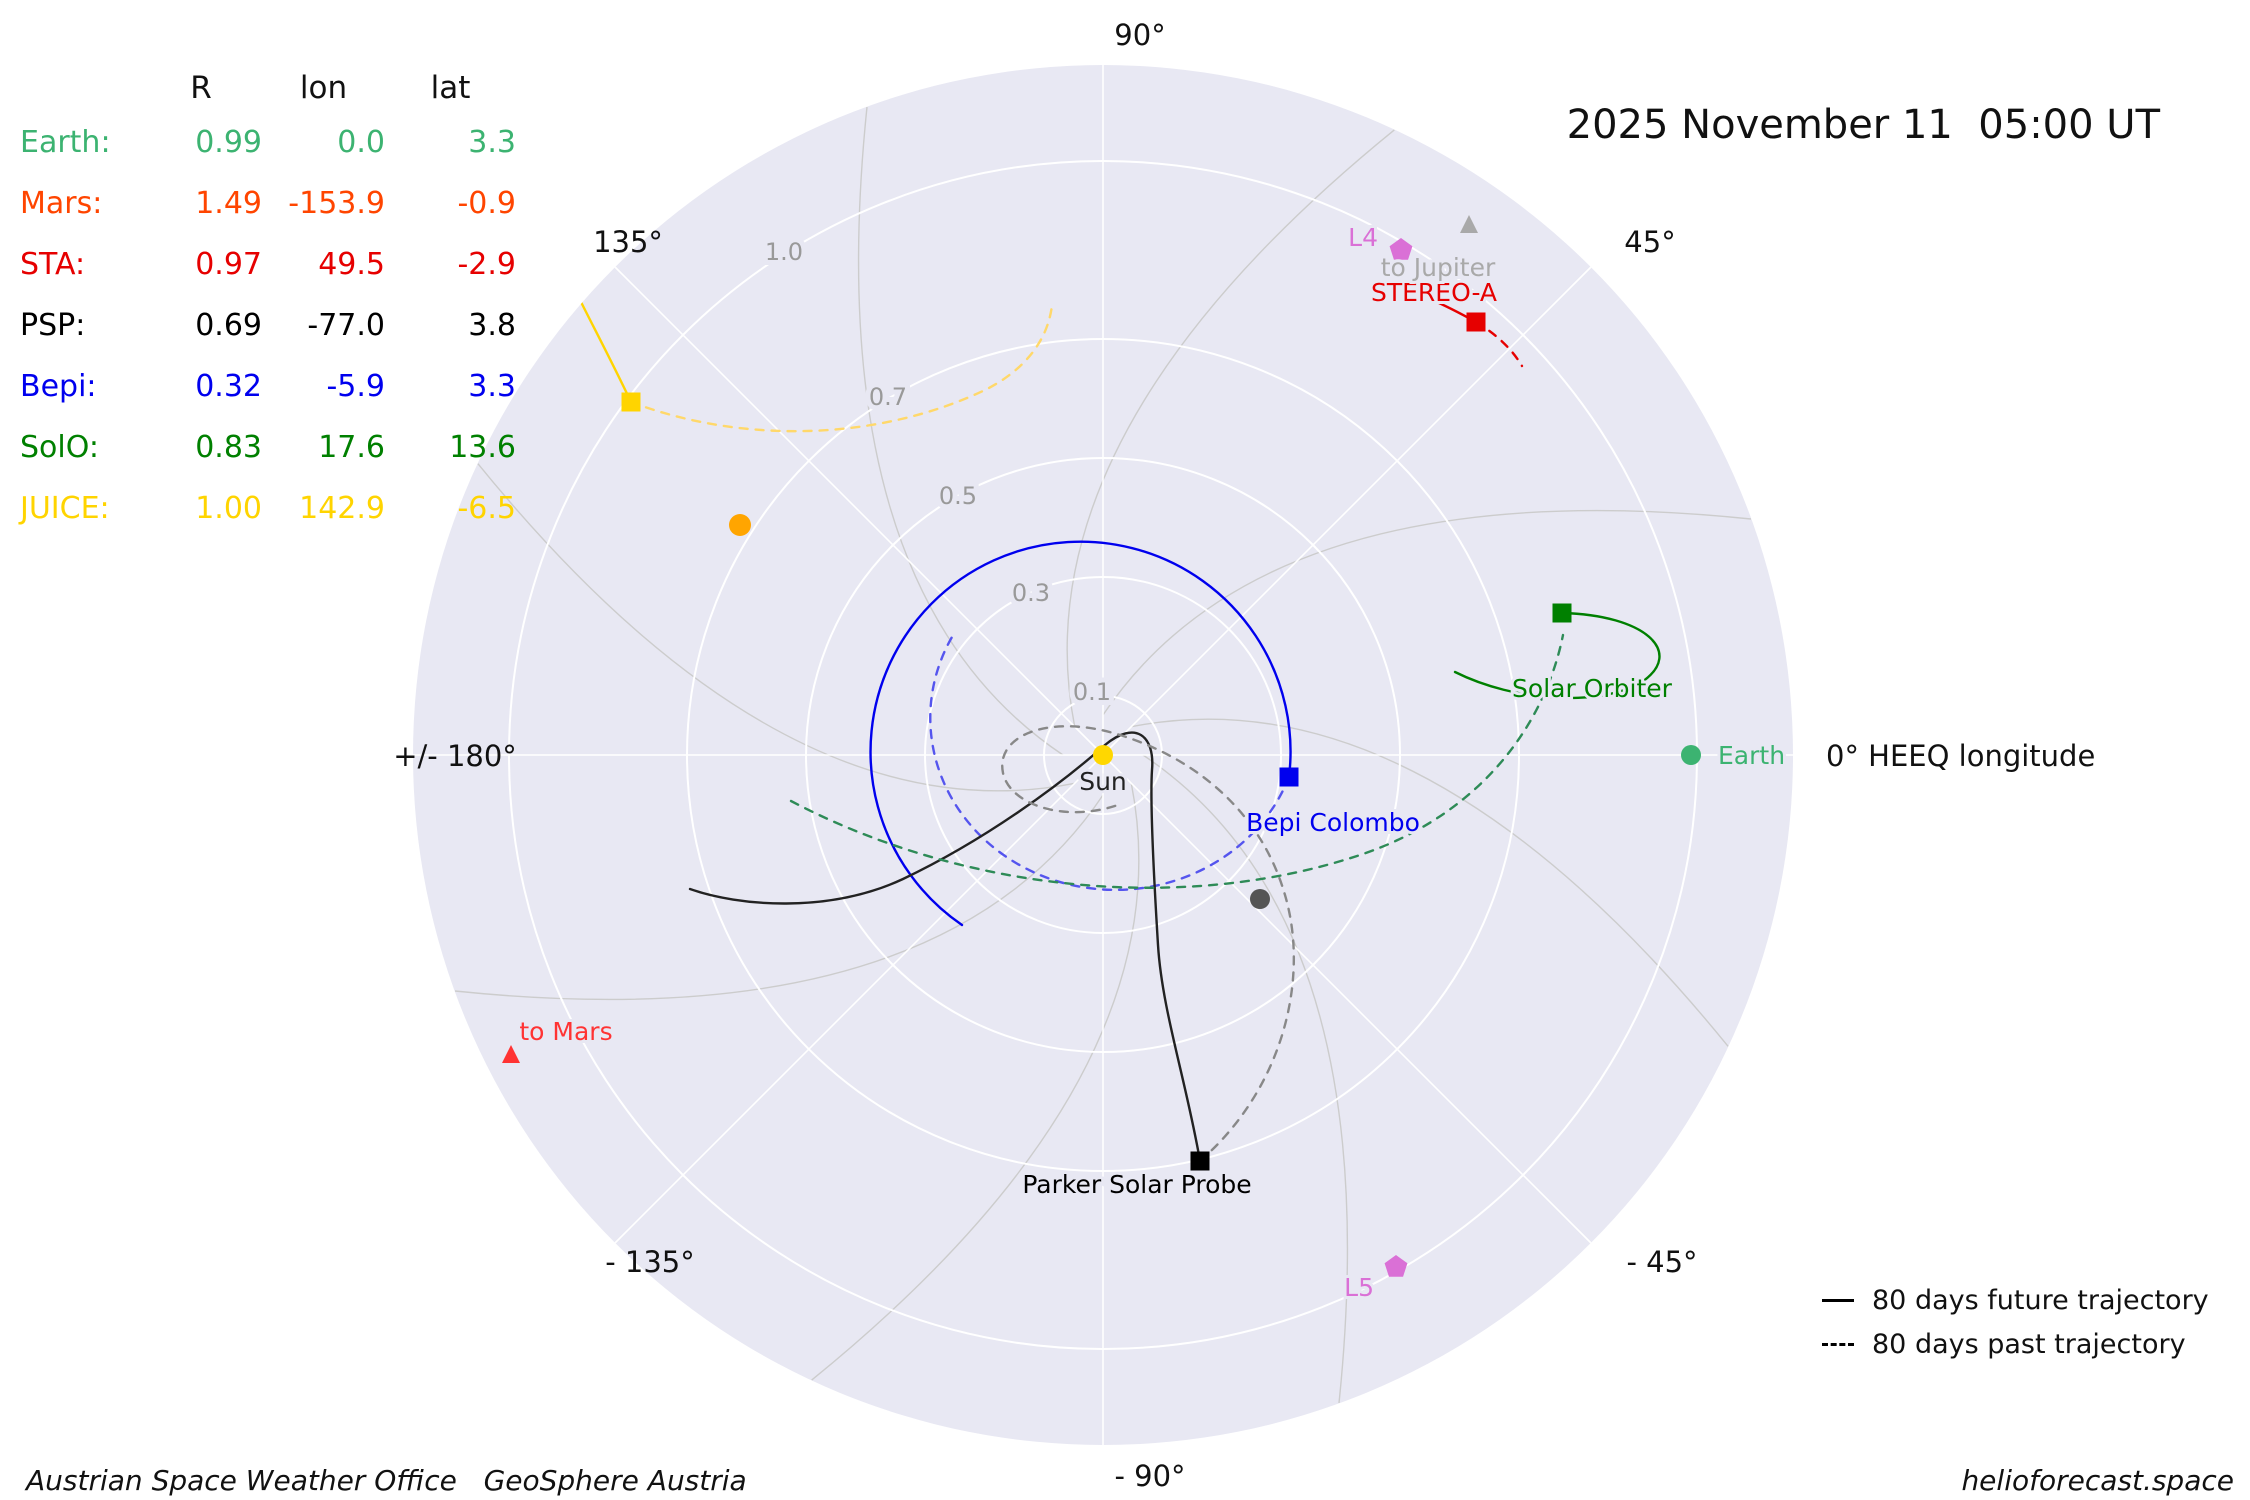  I want to click on datetime-title: 2025 November 11 05:00 UT, so click(1863, 125).